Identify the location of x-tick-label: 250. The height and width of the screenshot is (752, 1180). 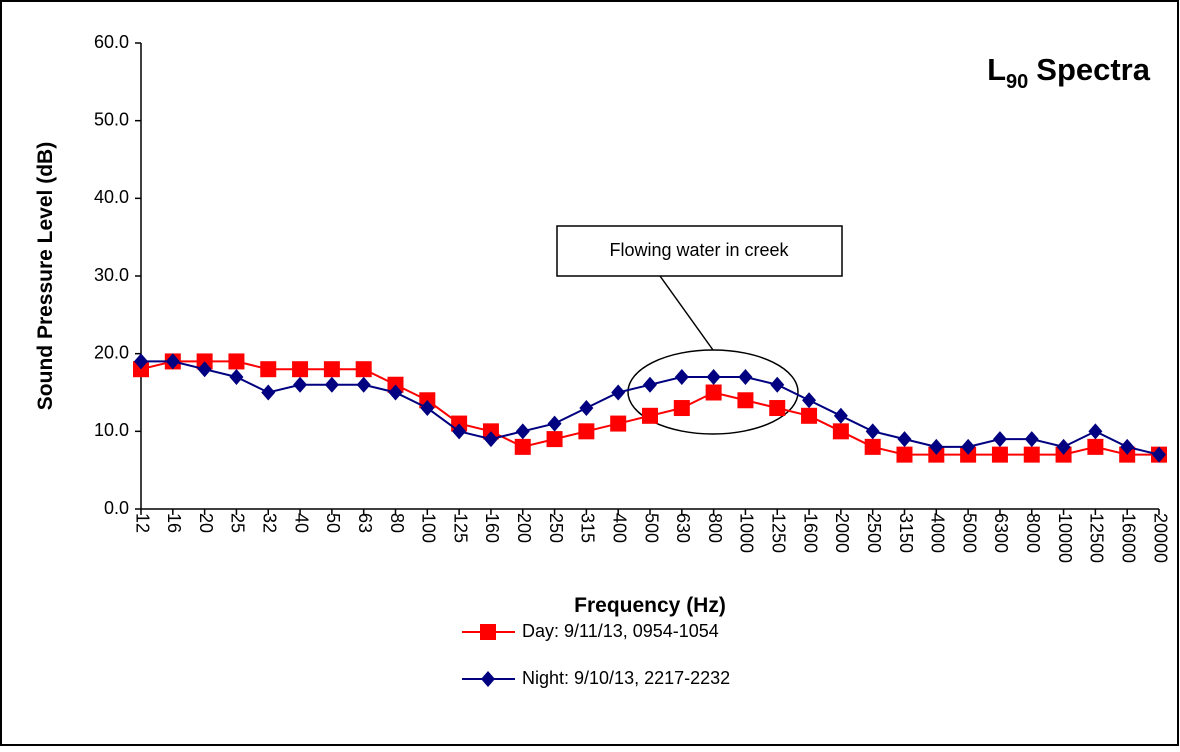
(556, 528).